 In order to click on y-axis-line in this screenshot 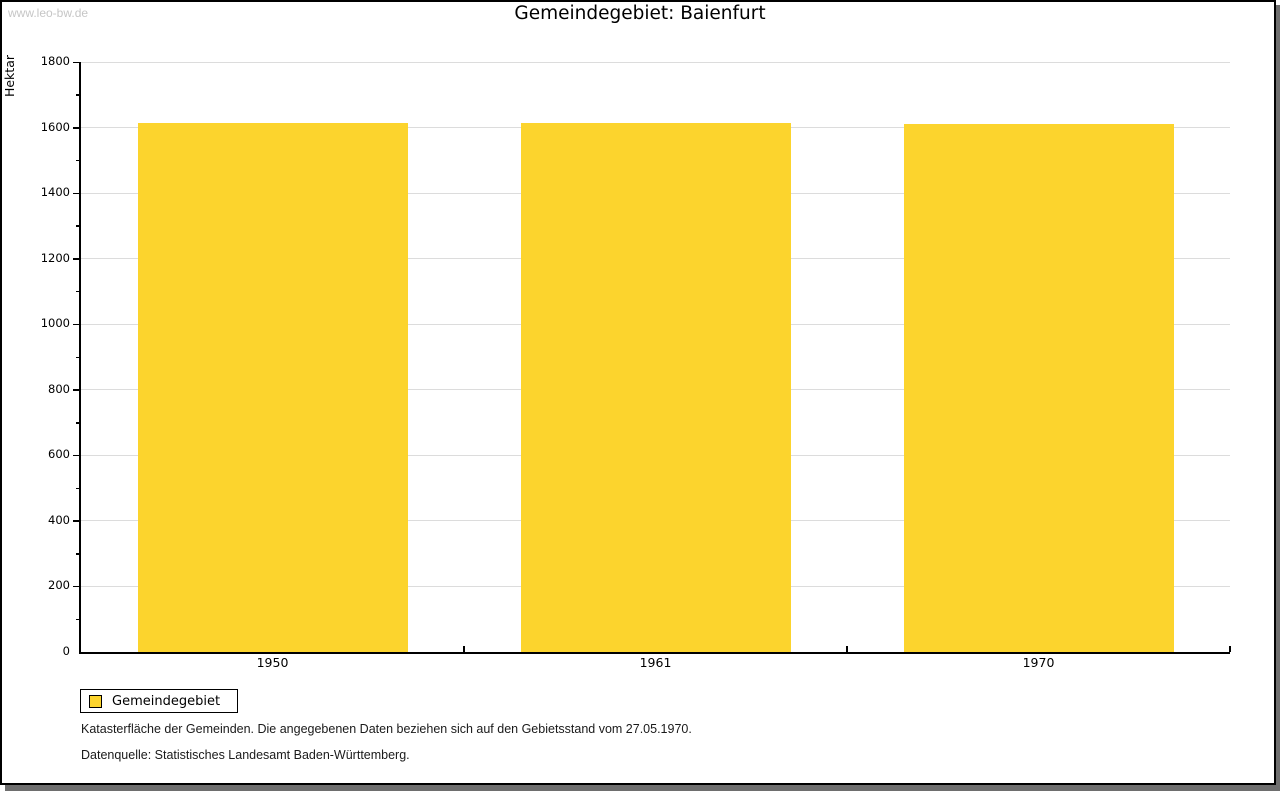, I will do `click(80, 358)`.